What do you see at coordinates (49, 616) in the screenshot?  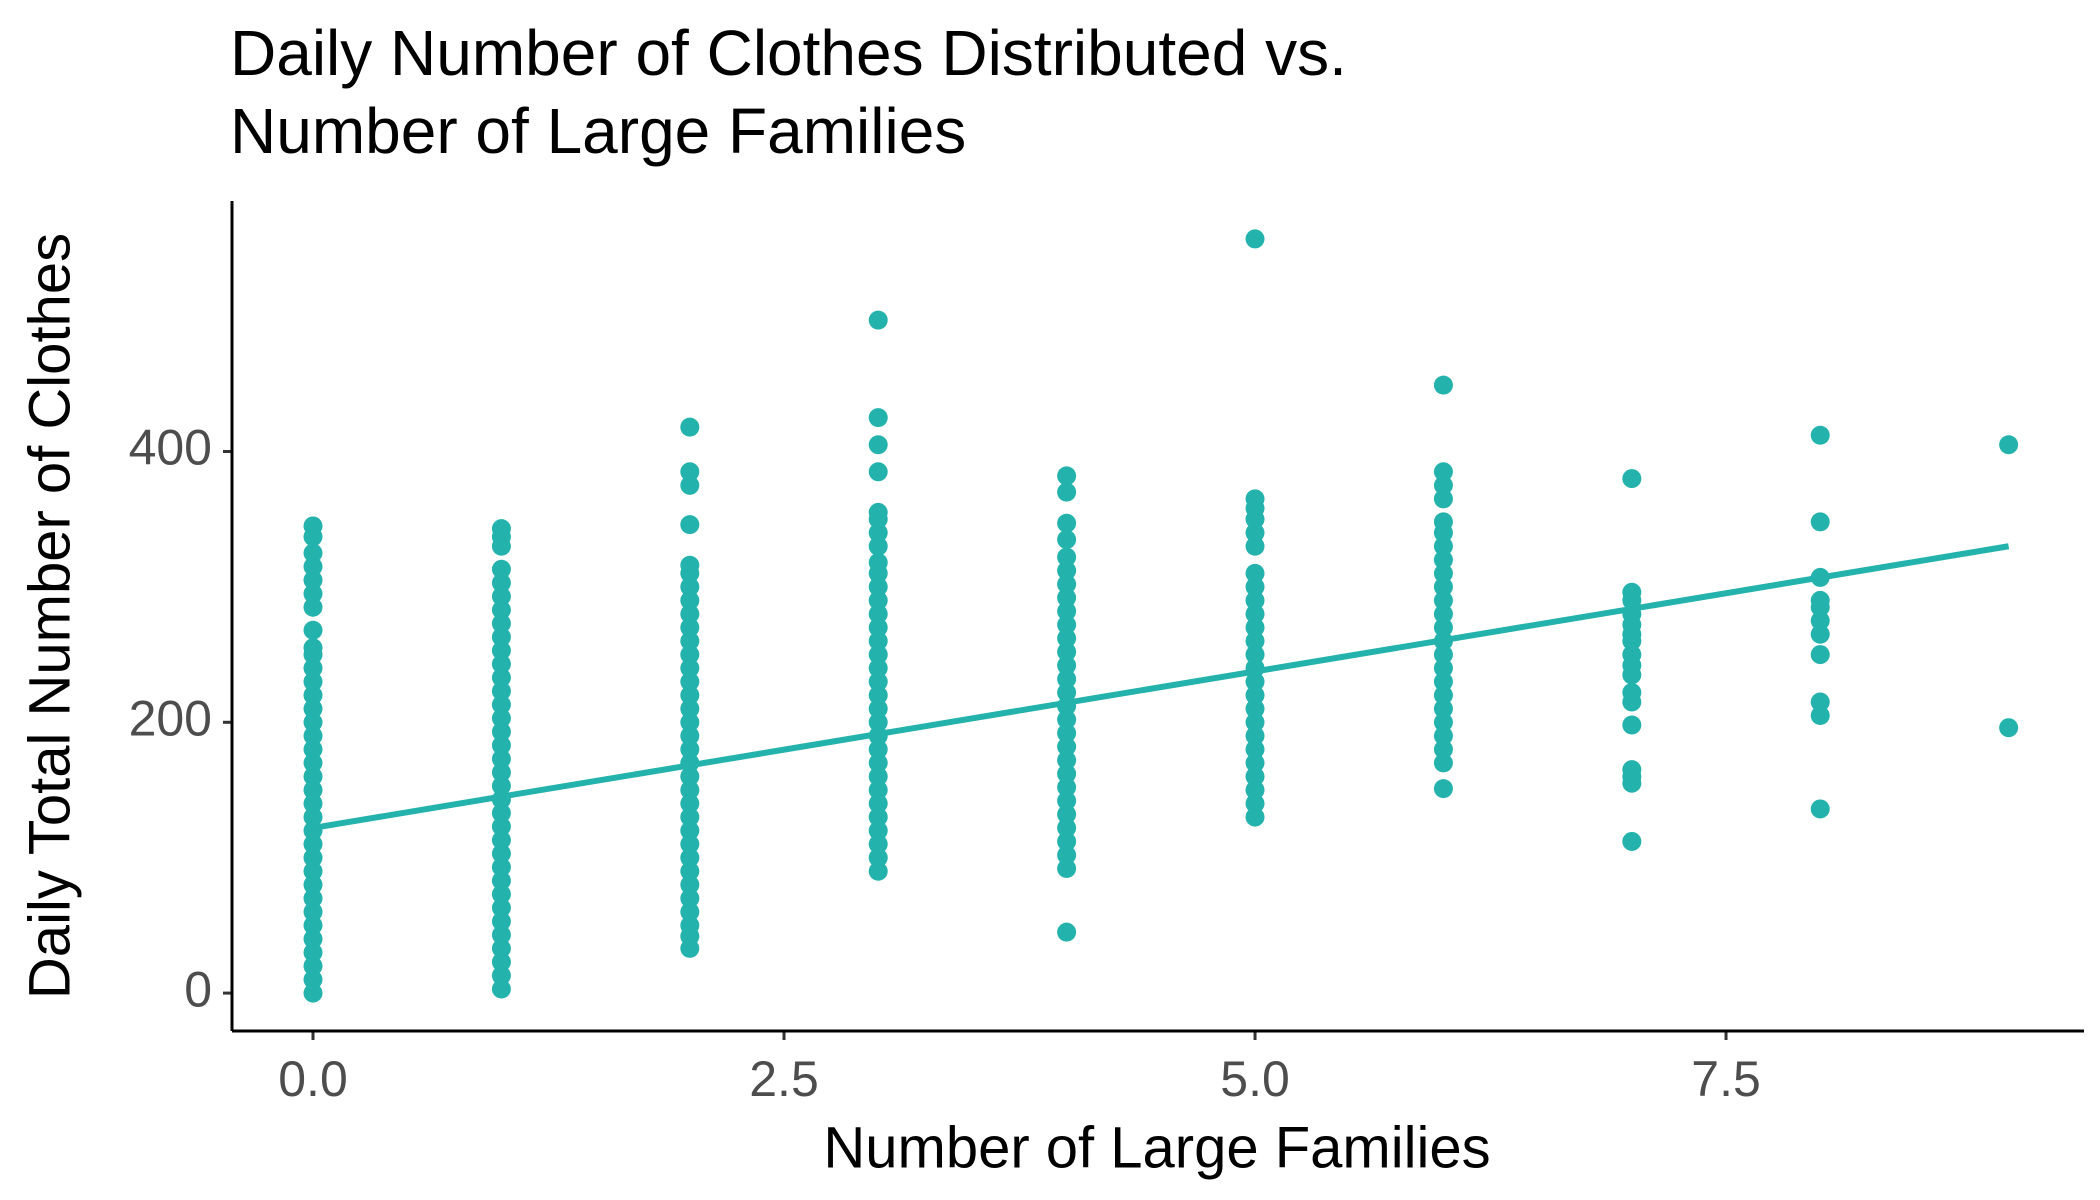 I see `y-axis-label: Daily Total Number of Clothes` at bounding box center [49, 616].